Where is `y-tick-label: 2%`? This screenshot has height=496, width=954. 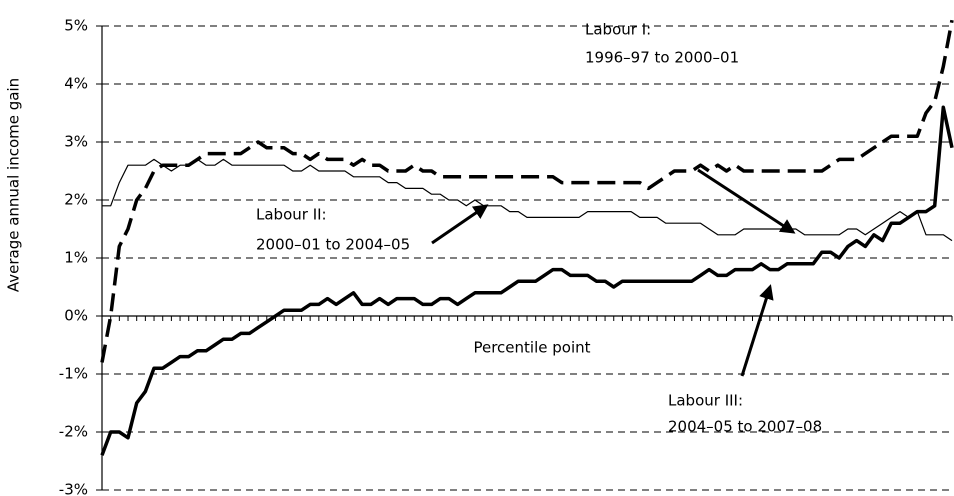 y-tick-label: 2% is located at coordinates (76, 200).